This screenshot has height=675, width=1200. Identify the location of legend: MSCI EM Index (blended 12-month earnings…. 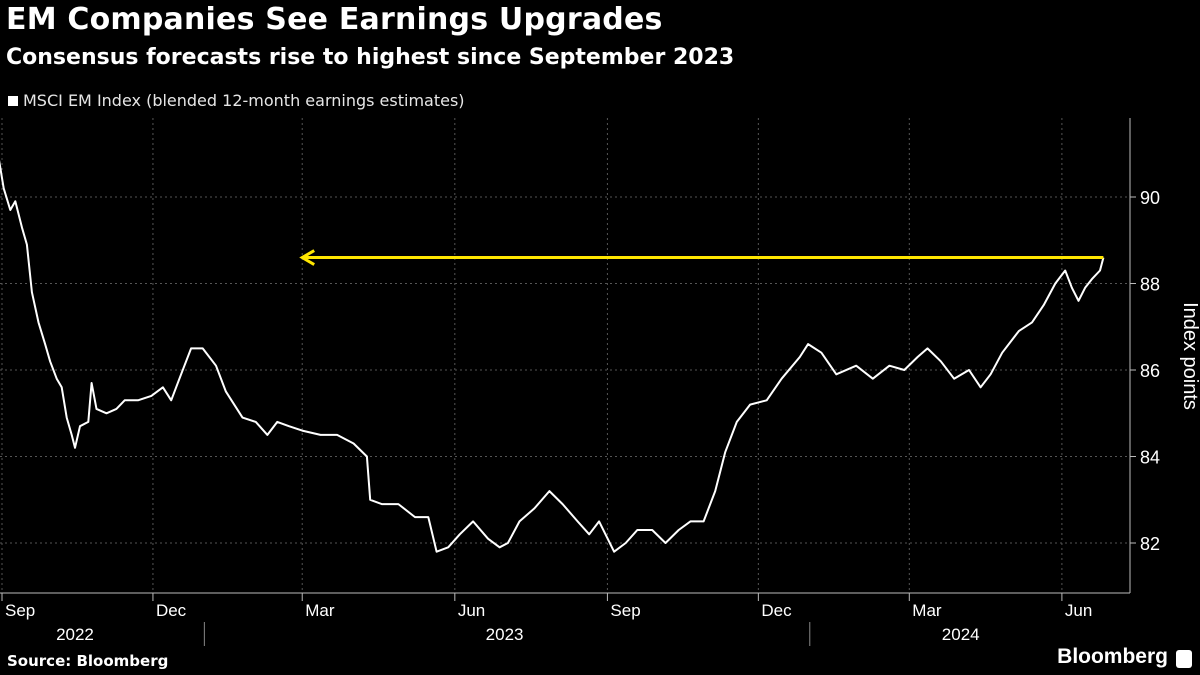
(236, 100).